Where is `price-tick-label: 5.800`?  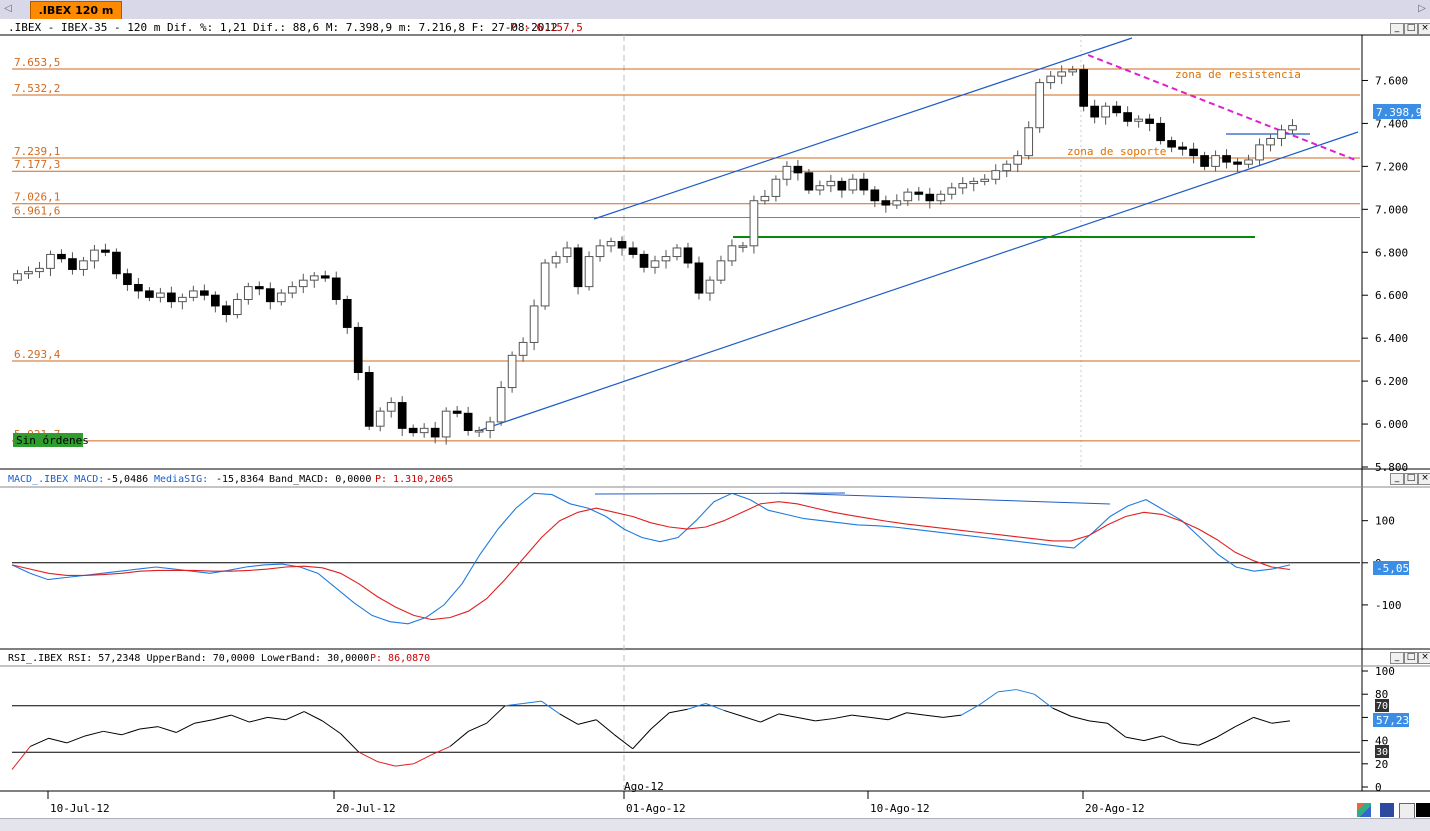
price-tick-label: 5.800 is located at coordinates (1391, 467).